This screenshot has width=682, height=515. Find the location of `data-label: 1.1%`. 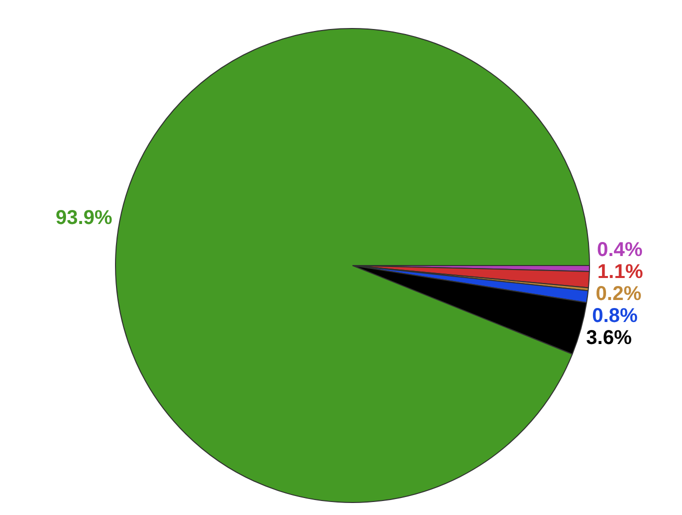

data-label: 1.1% is located at coordinates (620, 271).